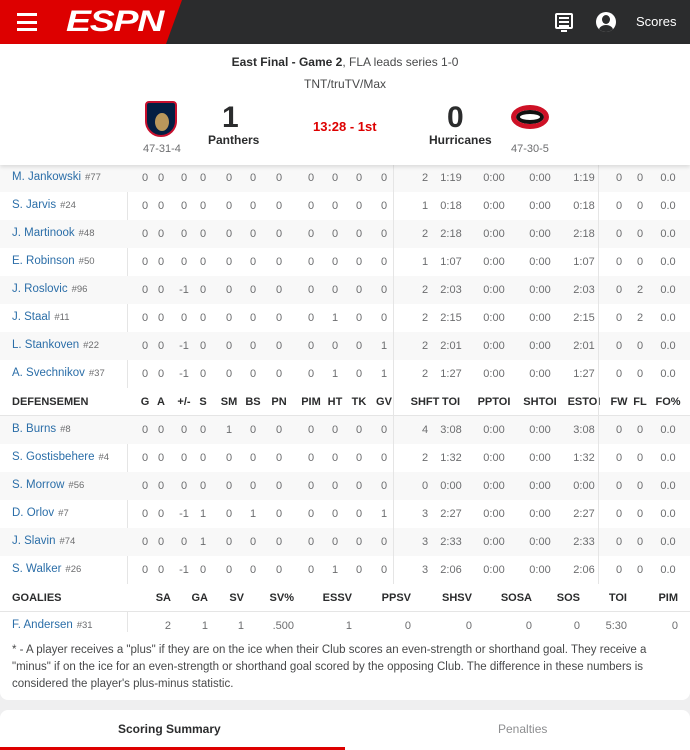 This screenshot has width=690, height=750. What do you see at coordinates (68, 205) in the screenshot?
I see `jersey-number: #24` at bounding box center [68, 205].